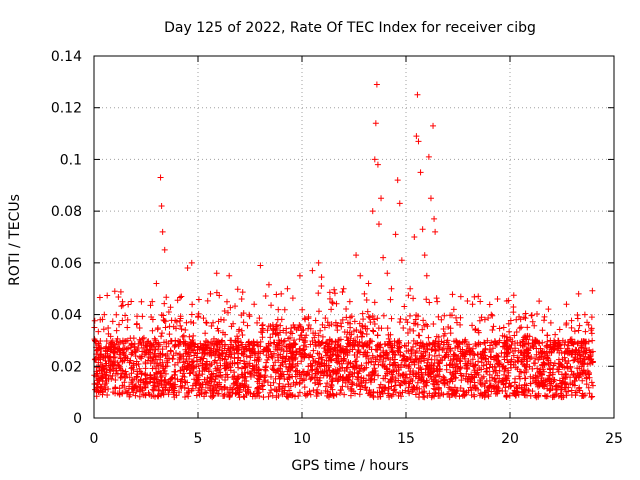 The image size is (640, 480). I want to click on y-tick-label: 0, so click(77, 419).